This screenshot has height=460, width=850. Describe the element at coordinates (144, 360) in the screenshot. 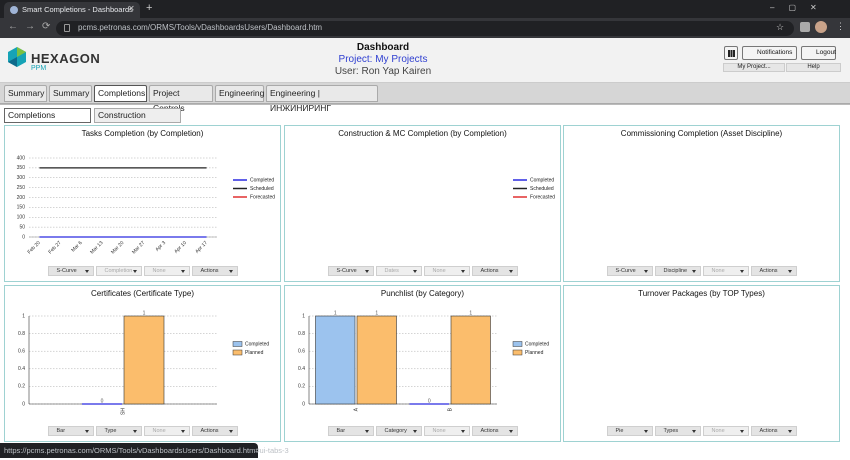

I see `bar` at that location.